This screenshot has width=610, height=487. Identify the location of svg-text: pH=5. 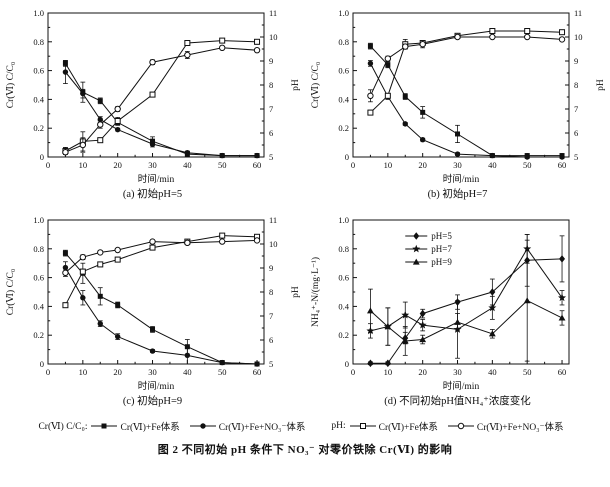
(441, 236).